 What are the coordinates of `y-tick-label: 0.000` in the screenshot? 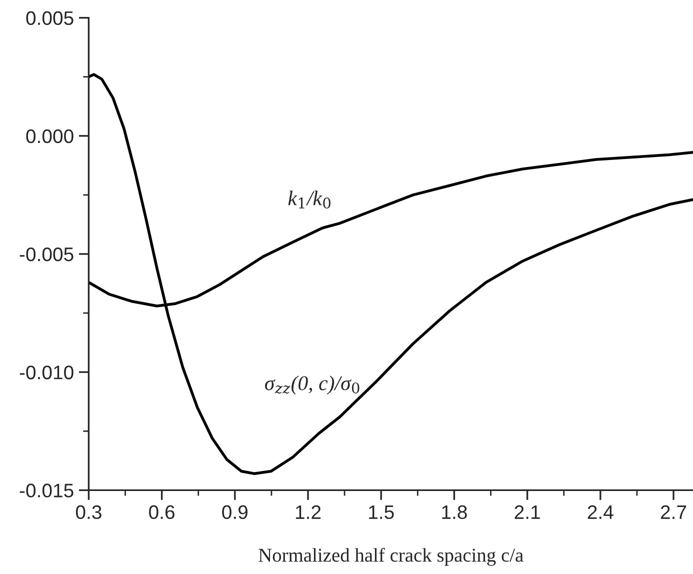 It's located at (50, 136).